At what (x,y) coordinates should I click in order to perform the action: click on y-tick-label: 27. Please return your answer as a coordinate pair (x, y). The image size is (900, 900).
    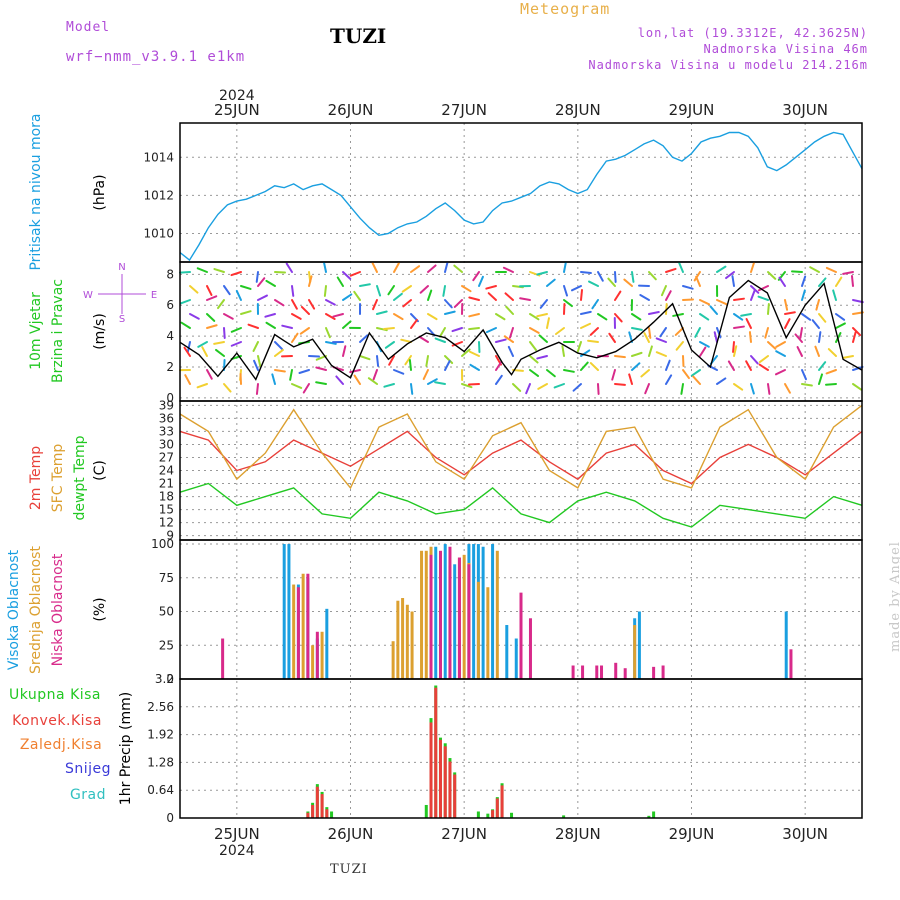
    Looking at the image, I should click on (166, 457).